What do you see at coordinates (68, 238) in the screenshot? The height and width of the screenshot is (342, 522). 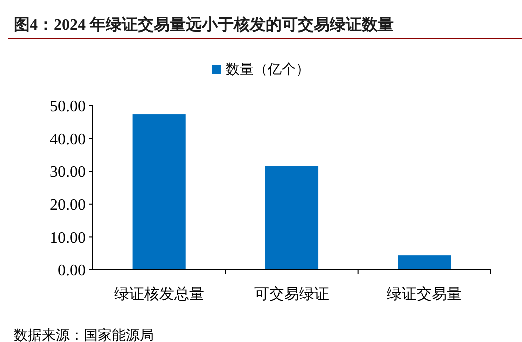 I see `y-tick-label: 10.00` at bounding box center [68, 238].